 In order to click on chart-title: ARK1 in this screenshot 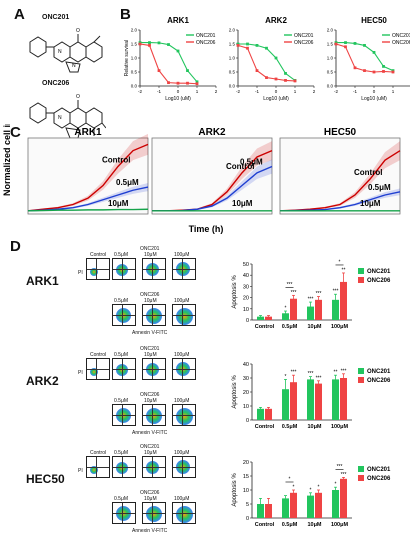, I will do `click(88, 132)`.